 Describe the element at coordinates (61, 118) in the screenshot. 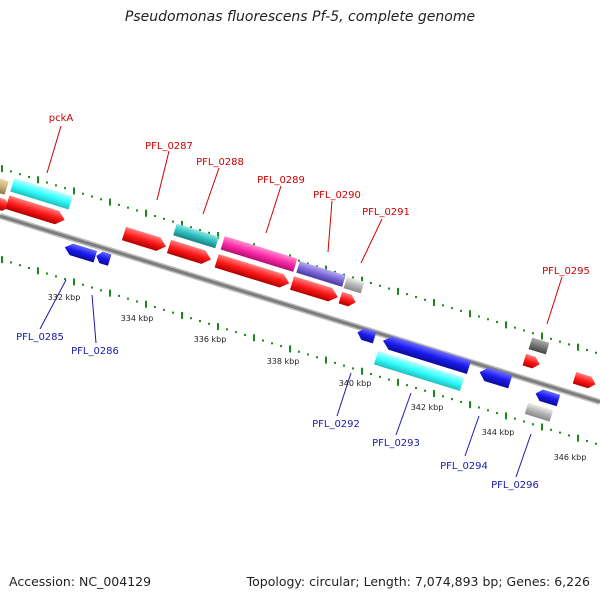

I see `gene-label: pckA` at that location.